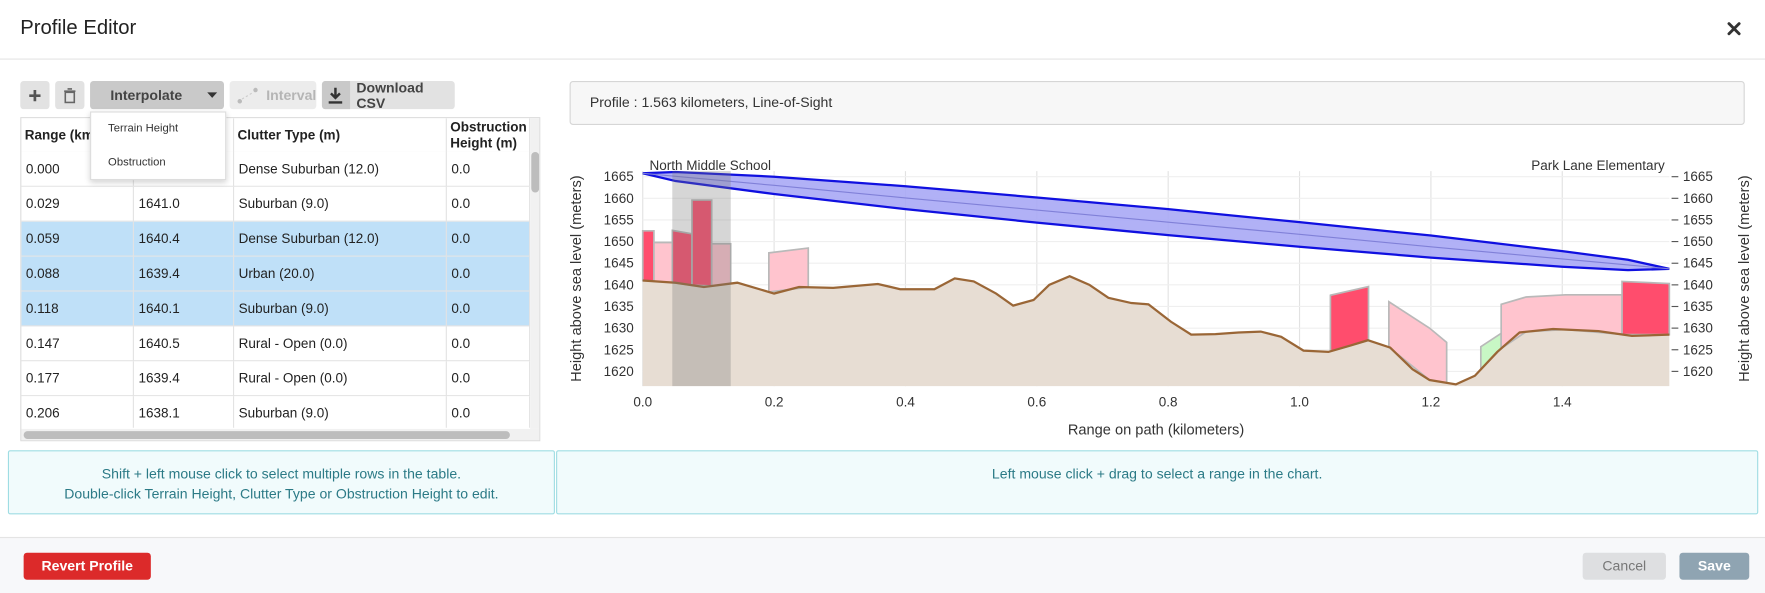 This screenshot has width=1765, height=593. What do you see at coordinates (1698, 371) in the screenshot?
I see `y2-tick-label: 1620` at bounding box center [1698, 371].